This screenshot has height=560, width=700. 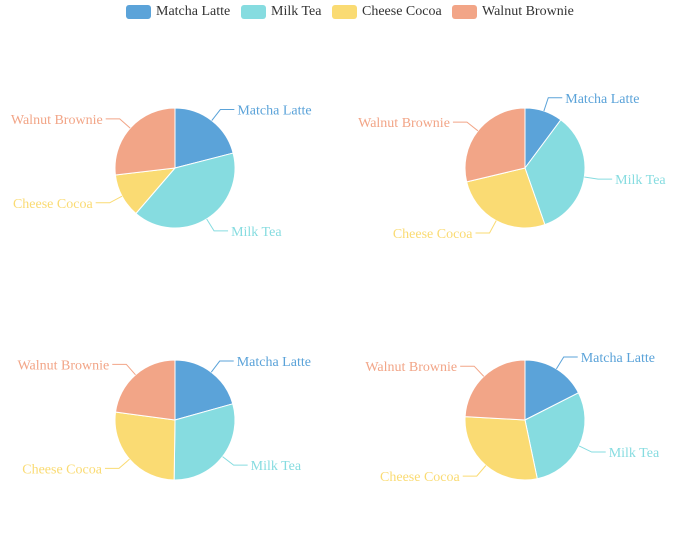 I want to click on legend-item-milk-tea: Milk Tea, so click(x=281, y=12).